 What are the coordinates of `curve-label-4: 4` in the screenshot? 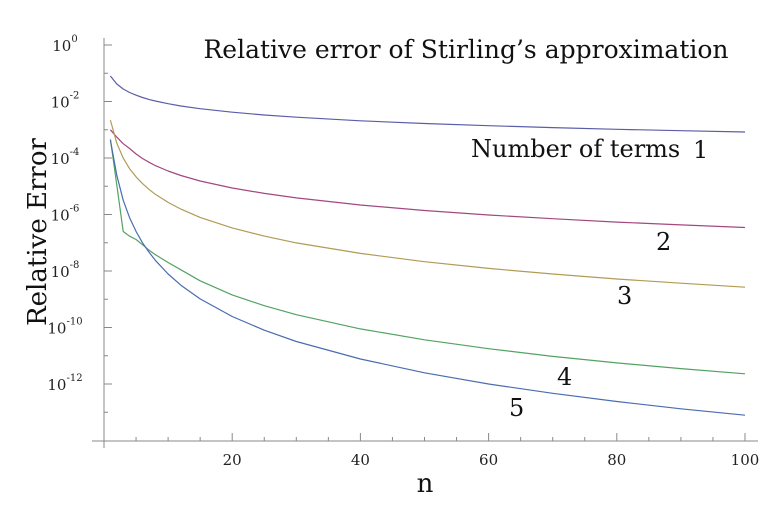 It's located at (564, 377).